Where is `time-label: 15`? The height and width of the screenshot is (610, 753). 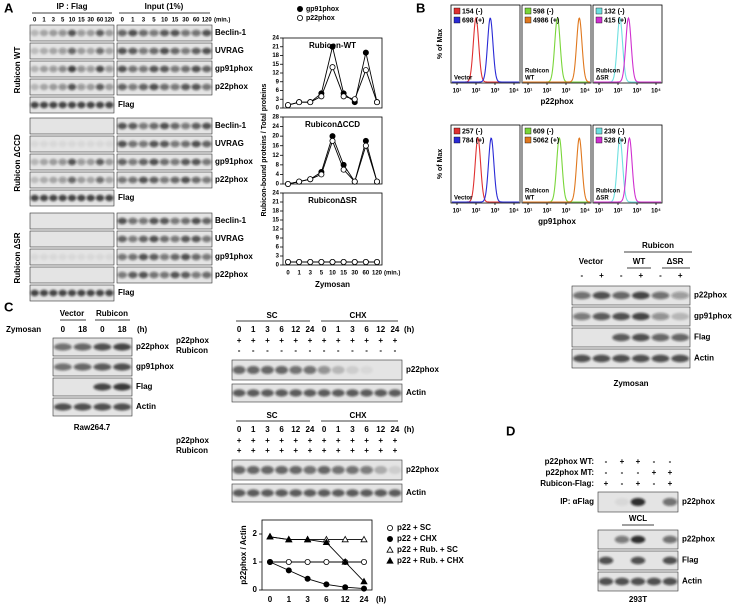 time-label: 15 is located at coordinates (175, 21).